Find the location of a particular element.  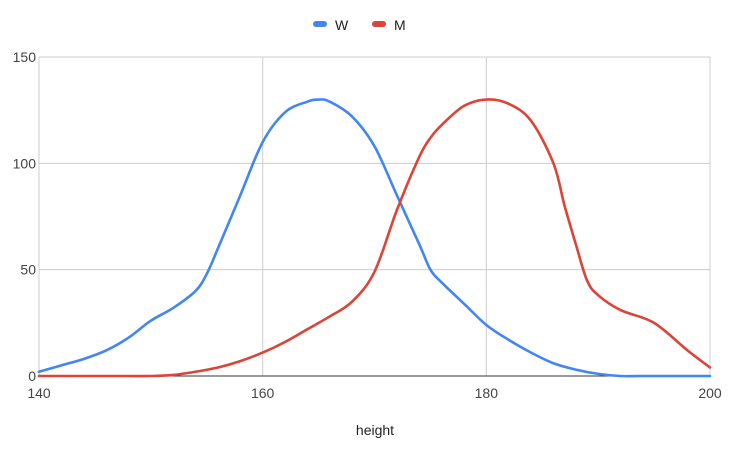

legend-label: W is located at coordinates (342, 25).